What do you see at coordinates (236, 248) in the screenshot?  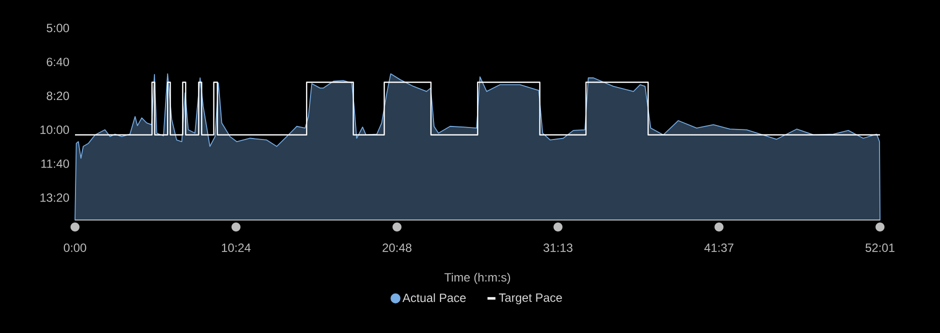 I see `x-tick-label: 10:24` at bounding box center [236, 248].